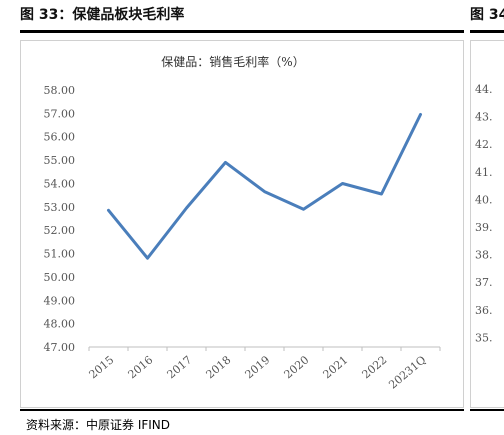 This screenshot has height=435, width=504. I want to click on title-rule-right, so click(487, 31).